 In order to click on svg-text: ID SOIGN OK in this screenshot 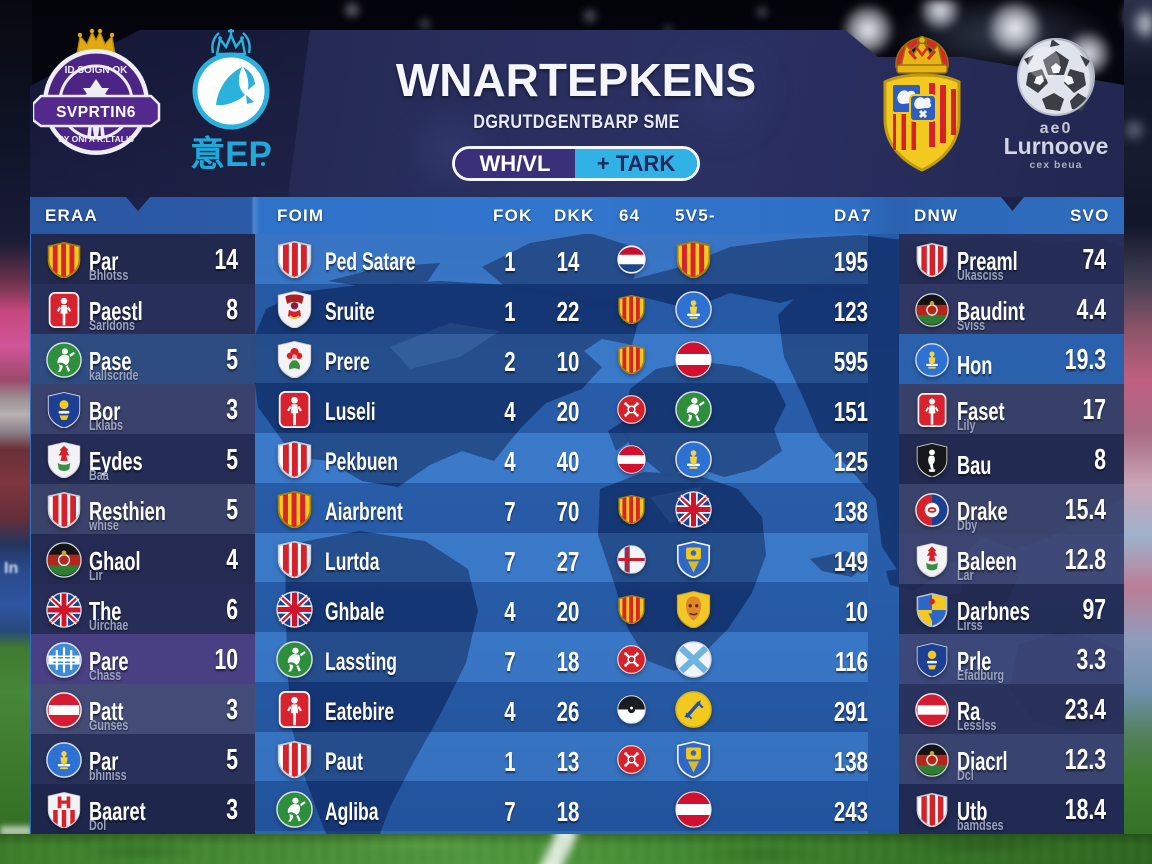, I will do `click(97, 70)`.